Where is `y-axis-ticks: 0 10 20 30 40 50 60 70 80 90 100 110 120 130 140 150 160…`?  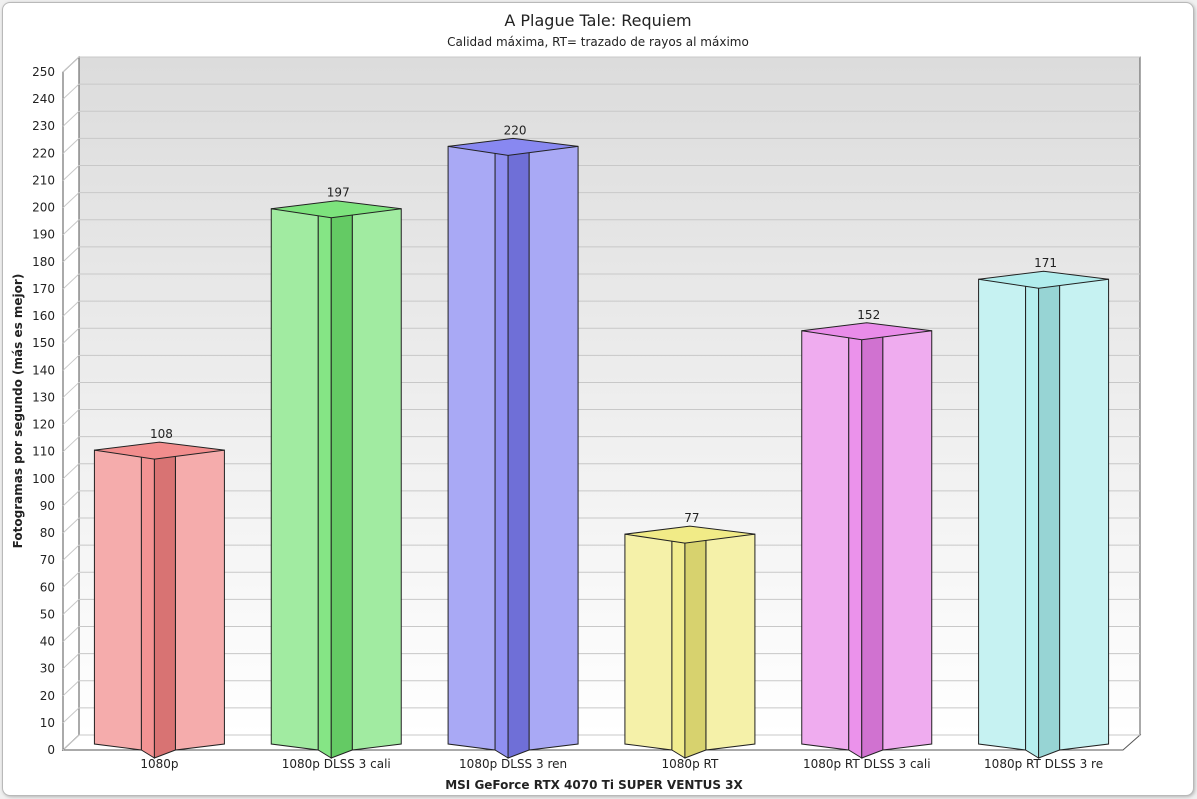 y-axis-ticks: 0 10 20 30 40 50 60 70 80 90 100 110 120 130 140 150 160… is located at coordinates (43, 411).